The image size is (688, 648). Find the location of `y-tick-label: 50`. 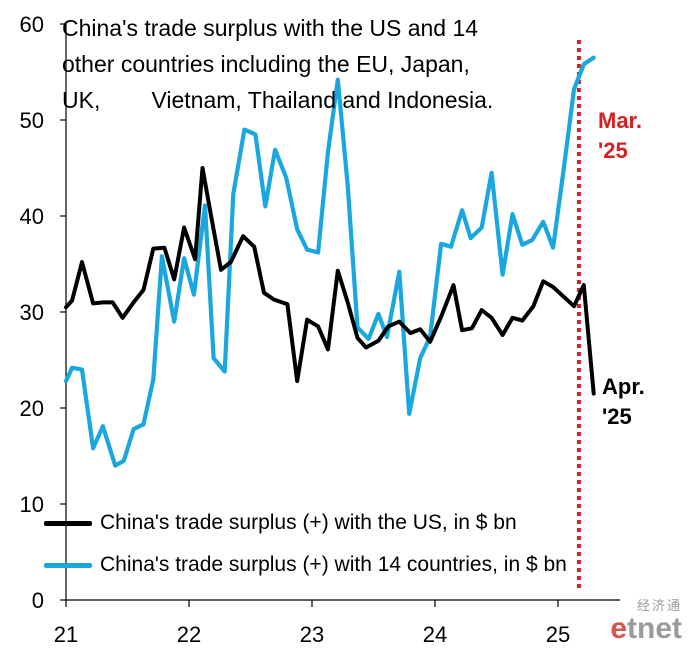

y-tick-label: 50 is located at coordinates (32, 120).